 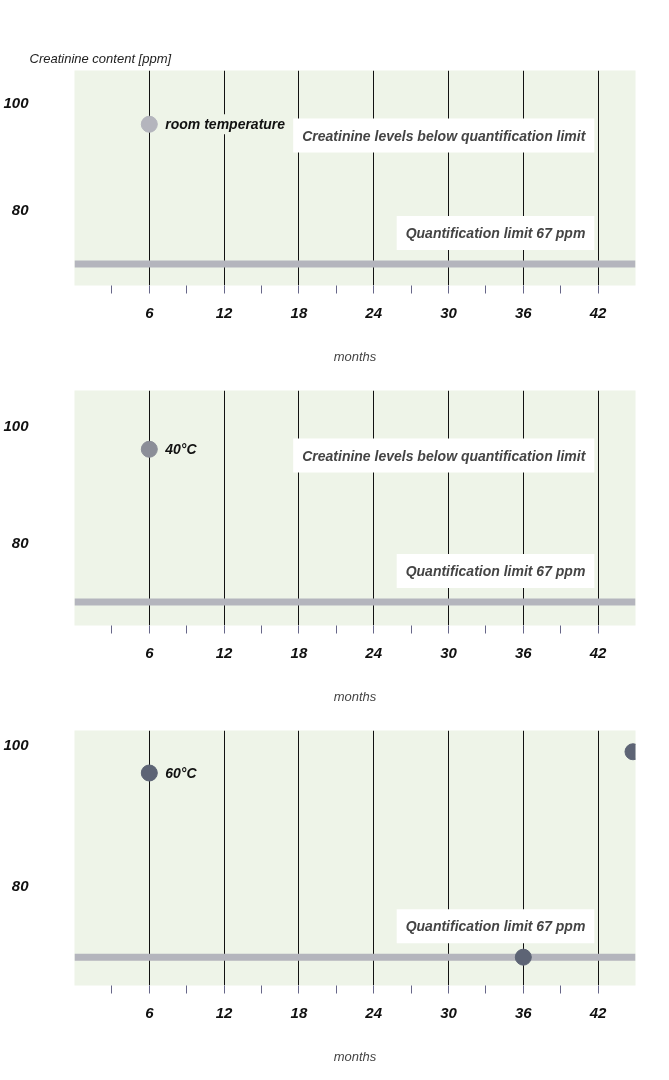 I want to click on y-axis-title: Creatinine content [ppm], so click(x=100, y=58).